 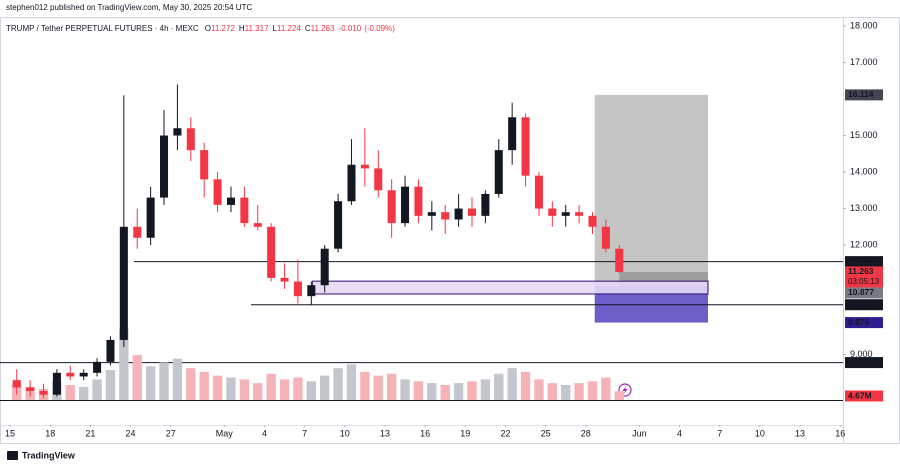 I want to click on entry-label: 10.877, so click(x=861, y=292).